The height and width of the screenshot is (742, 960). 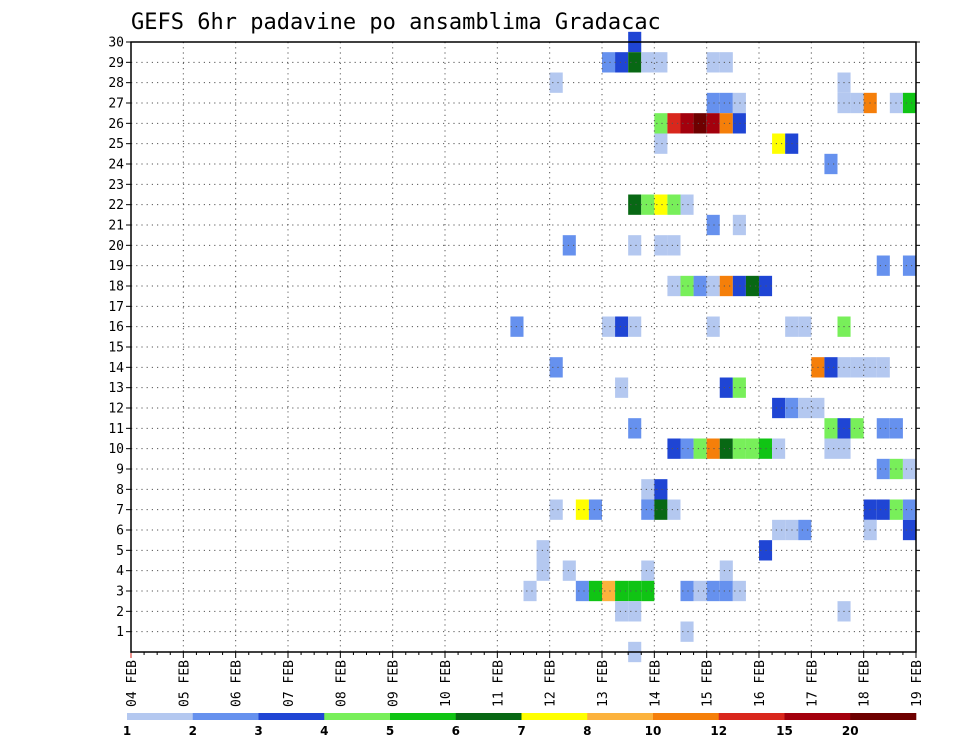 I want to click on x-tick-label: 04 FEB, so click(x=132, y=683).